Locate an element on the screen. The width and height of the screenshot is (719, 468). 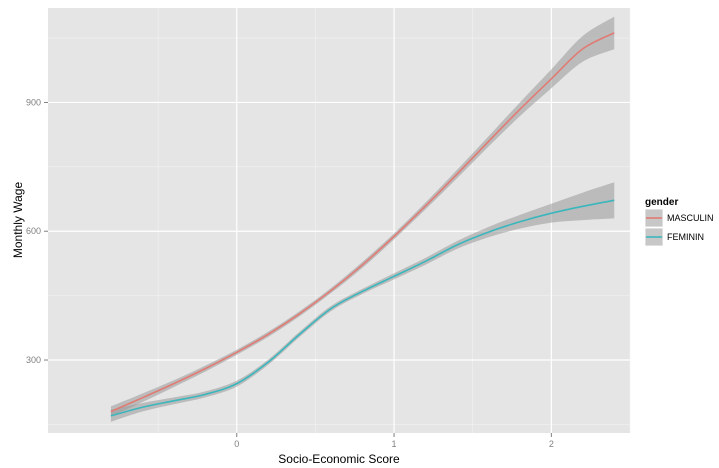
x-axis-title: Socio-Economic Score is located at coordinates (339, 459).